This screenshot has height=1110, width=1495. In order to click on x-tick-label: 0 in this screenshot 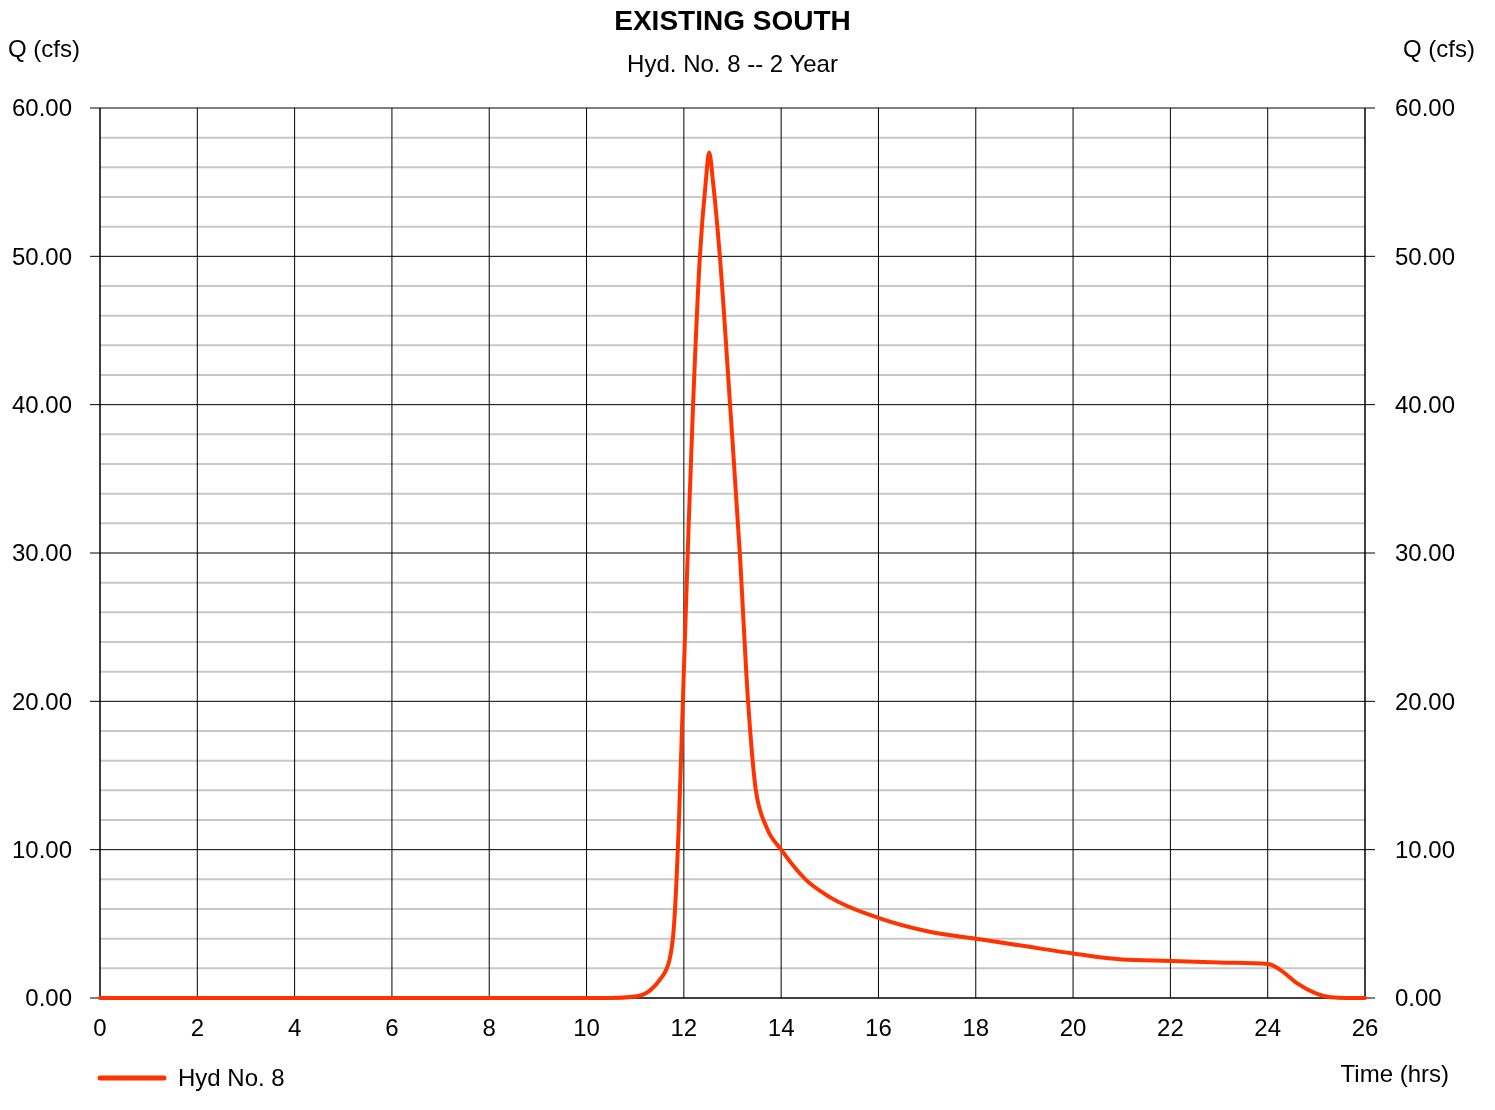, I will do `click(100, 1027)`.